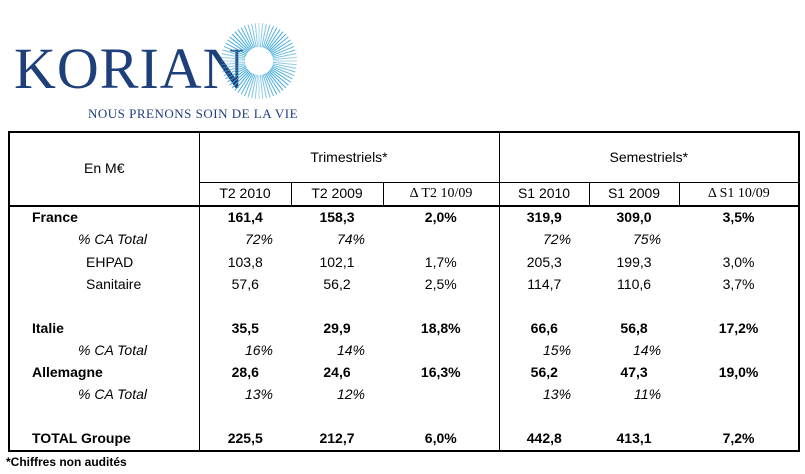 This screenshot has height=474, width=805. Describe the element at coordinates (557, 349) in the screenshot. I see `table-cell: 15%` at that location.